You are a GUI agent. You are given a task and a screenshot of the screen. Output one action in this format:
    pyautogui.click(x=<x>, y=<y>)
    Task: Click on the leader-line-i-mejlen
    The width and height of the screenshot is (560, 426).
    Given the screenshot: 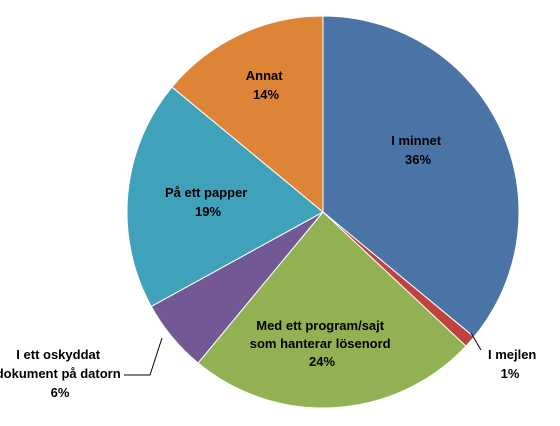 What is the action you would take?
    pyautogui.click(x=476, y=341)
    